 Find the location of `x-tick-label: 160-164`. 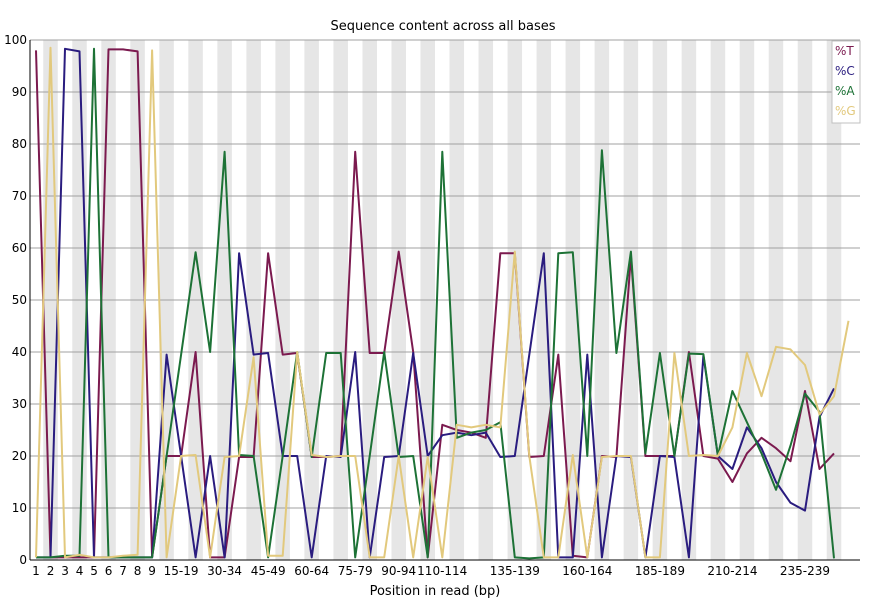

x-tick-label: 160-164 is located at coordinates (587, 571).